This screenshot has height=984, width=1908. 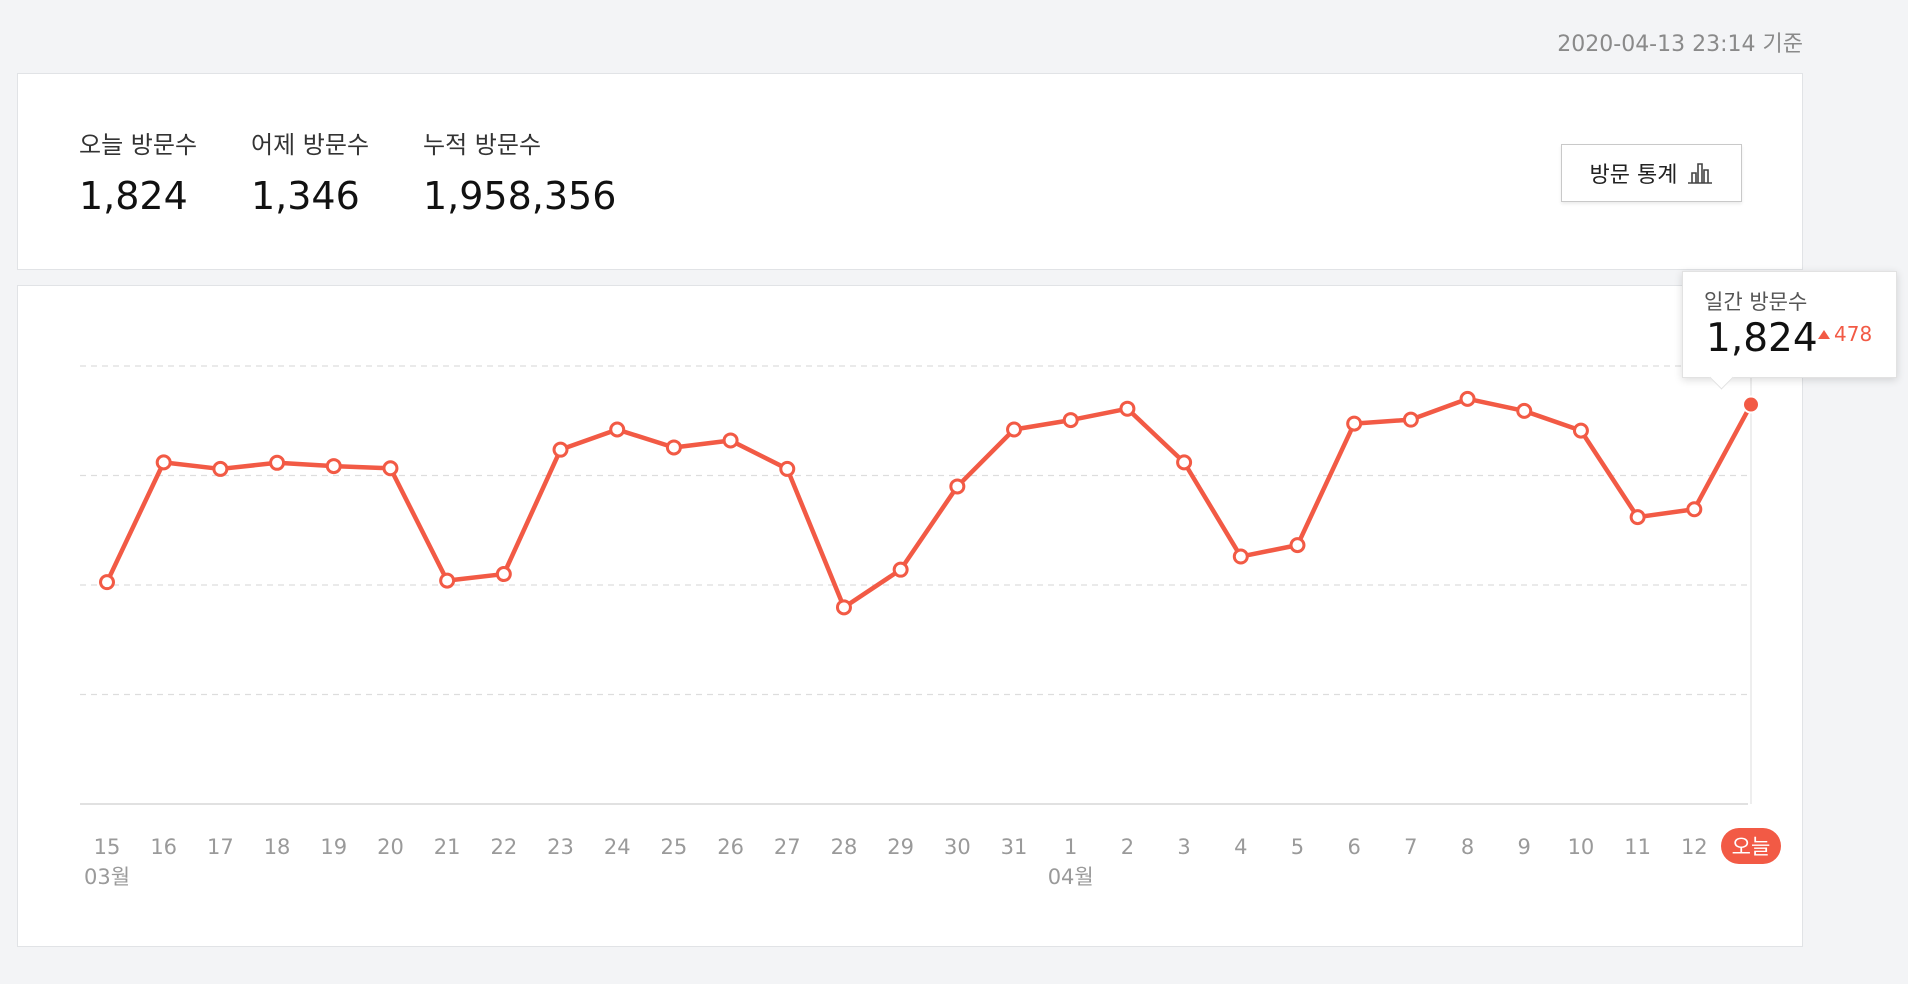 What do you see at coordinates (138, 145) in the screenshot?
I see `today-visits-label: 오늘 방문수` at bounding box center [138, 145].